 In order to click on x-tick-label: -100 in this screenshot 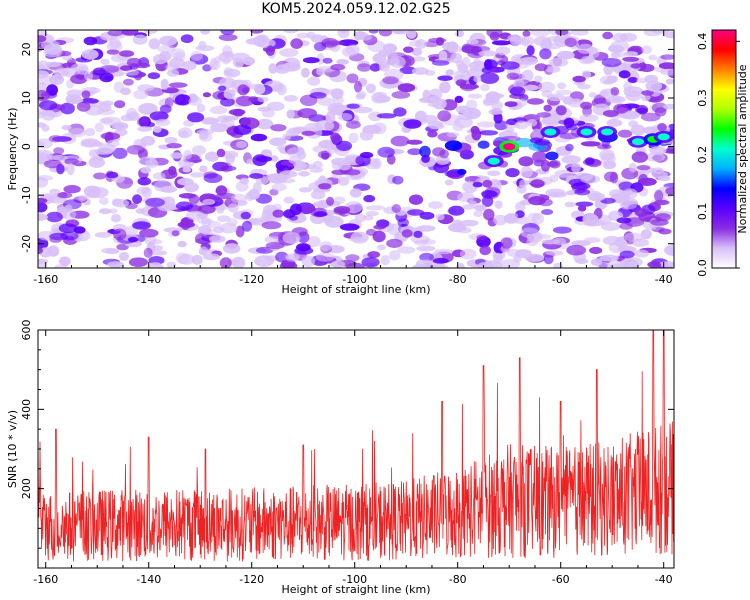, I will do `click(354, 579)`.